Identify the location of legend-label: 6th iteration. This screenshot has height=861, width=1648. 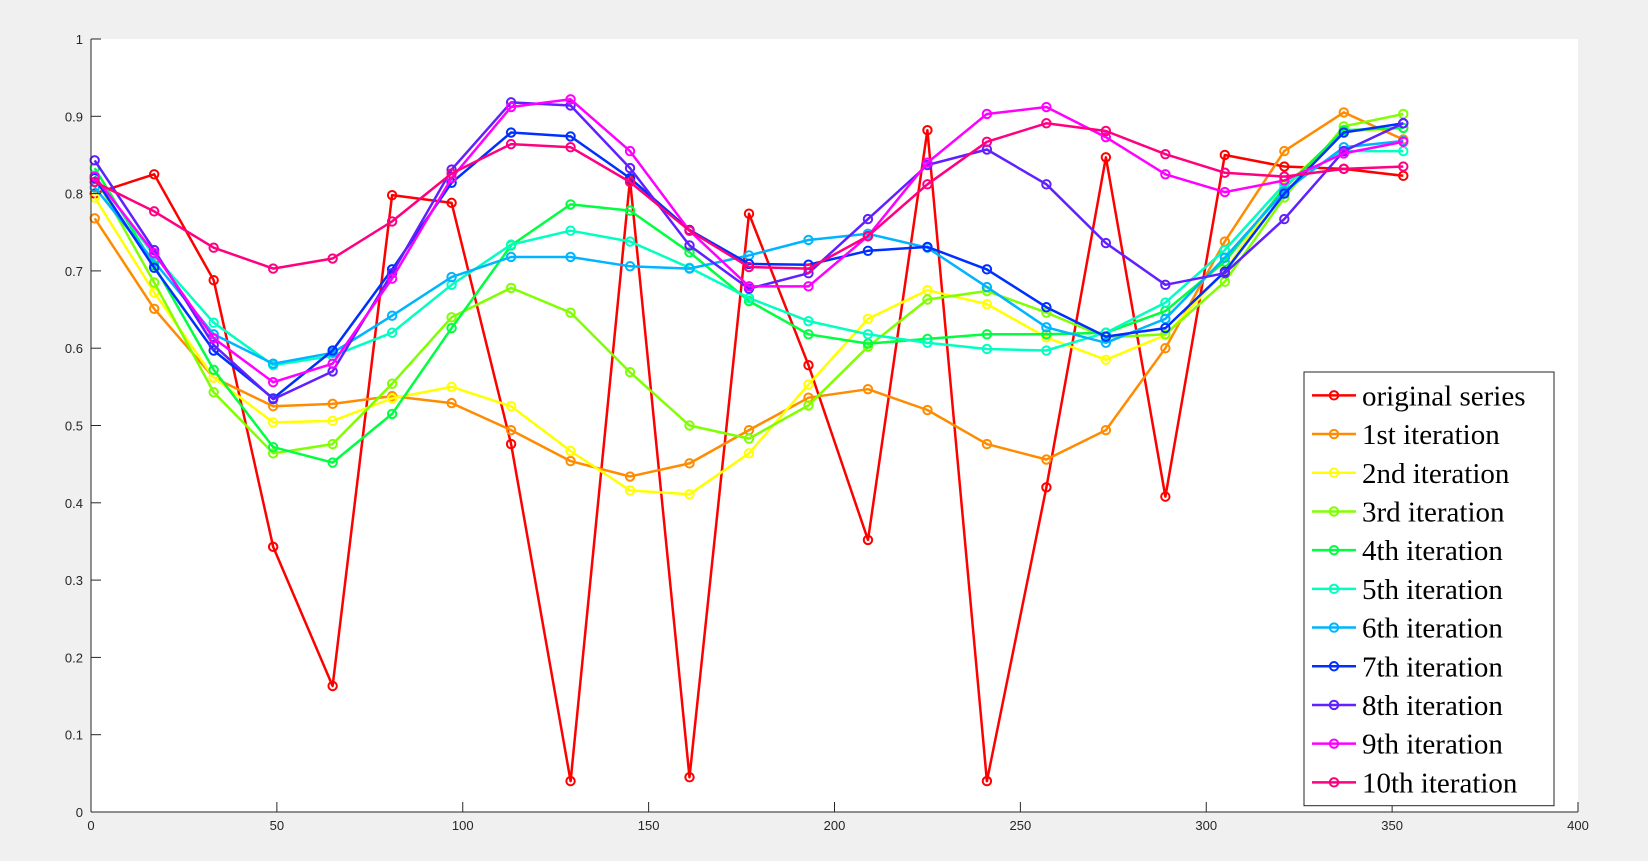
(1432, 629).